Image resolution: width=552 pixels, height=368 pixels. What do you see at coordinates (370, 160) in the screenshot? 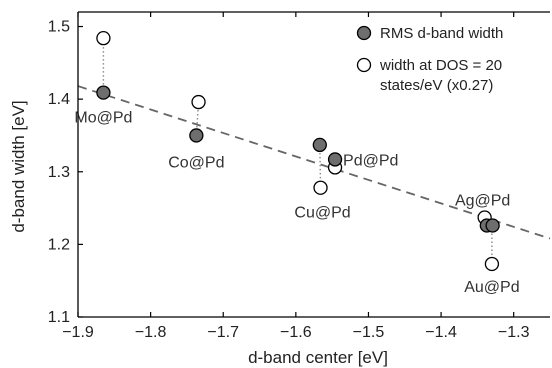
I see `point-label-3: Pd@Pd` at bounding box center [370, 160].